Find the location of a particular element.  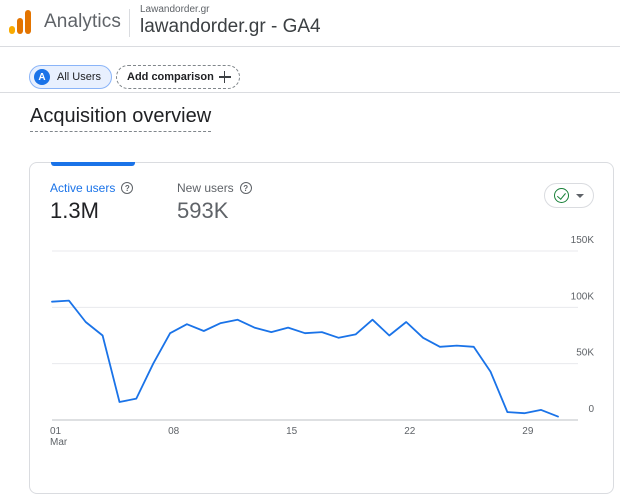

property-selector: lawandorder.gr - GA4 is located at coordinates (230, 27).